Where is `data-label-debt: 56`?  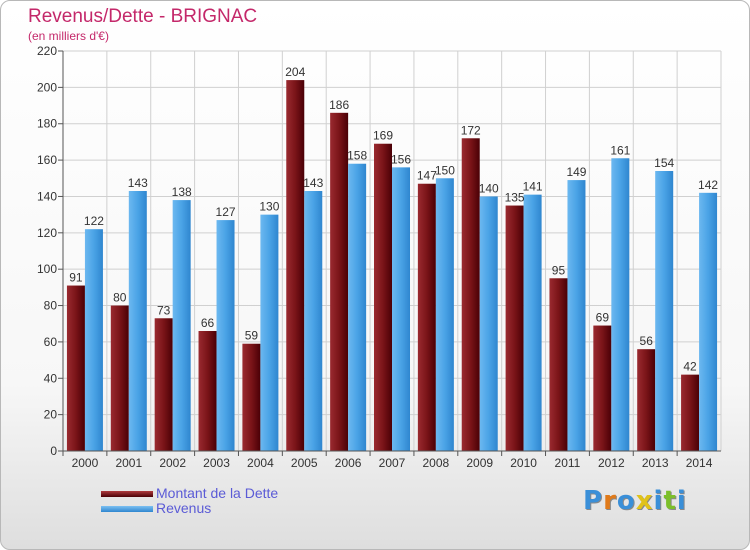
data-label-debt: 56 is located at coordinates (647, 341).